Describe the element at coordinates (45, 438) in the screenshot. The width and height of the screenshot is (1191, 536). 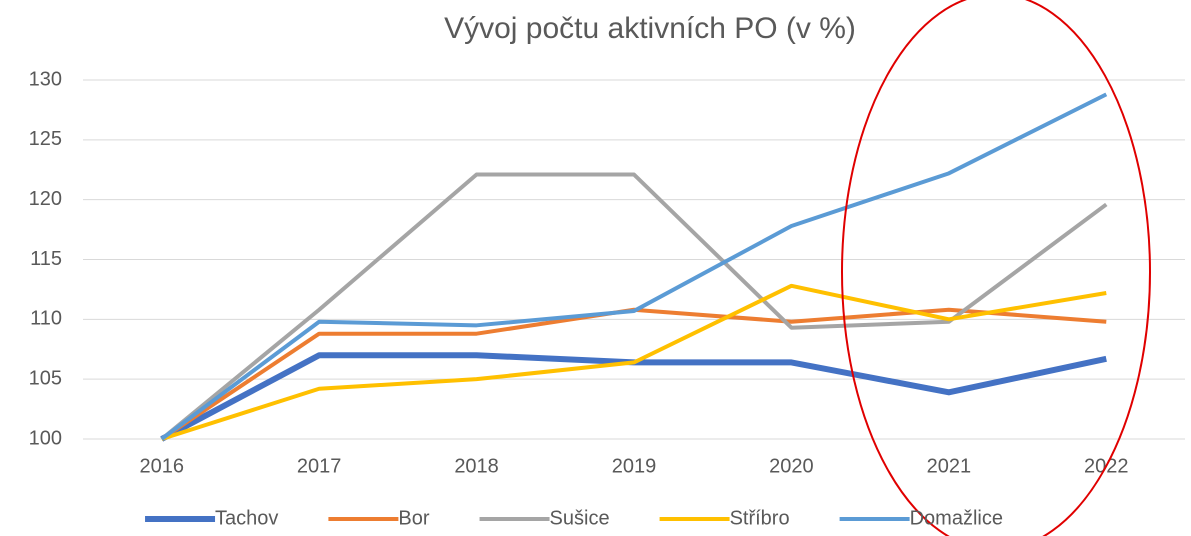
I see `y-tick-label: 100` at that location.